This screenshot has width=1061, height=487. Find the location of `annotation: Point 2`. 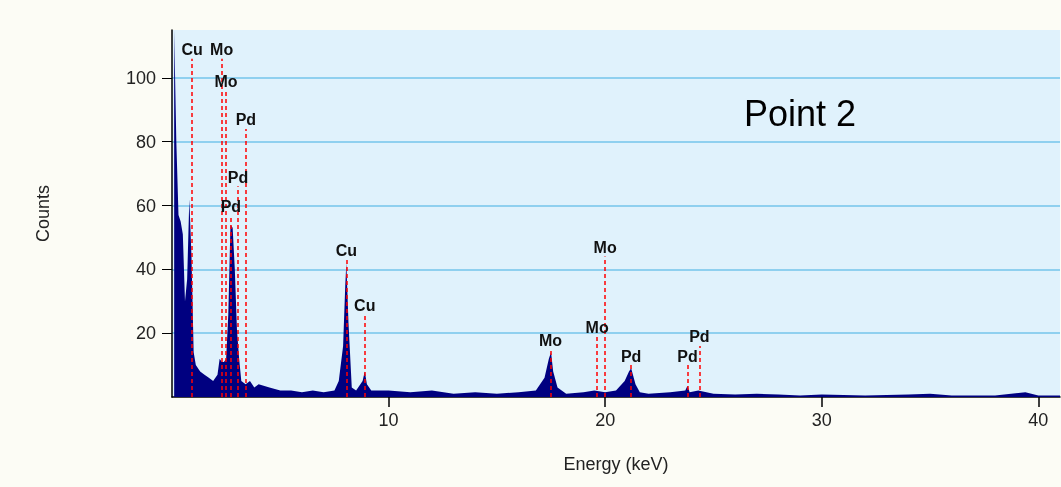

annotation: Point 2 is located at coordinates (799, 113).